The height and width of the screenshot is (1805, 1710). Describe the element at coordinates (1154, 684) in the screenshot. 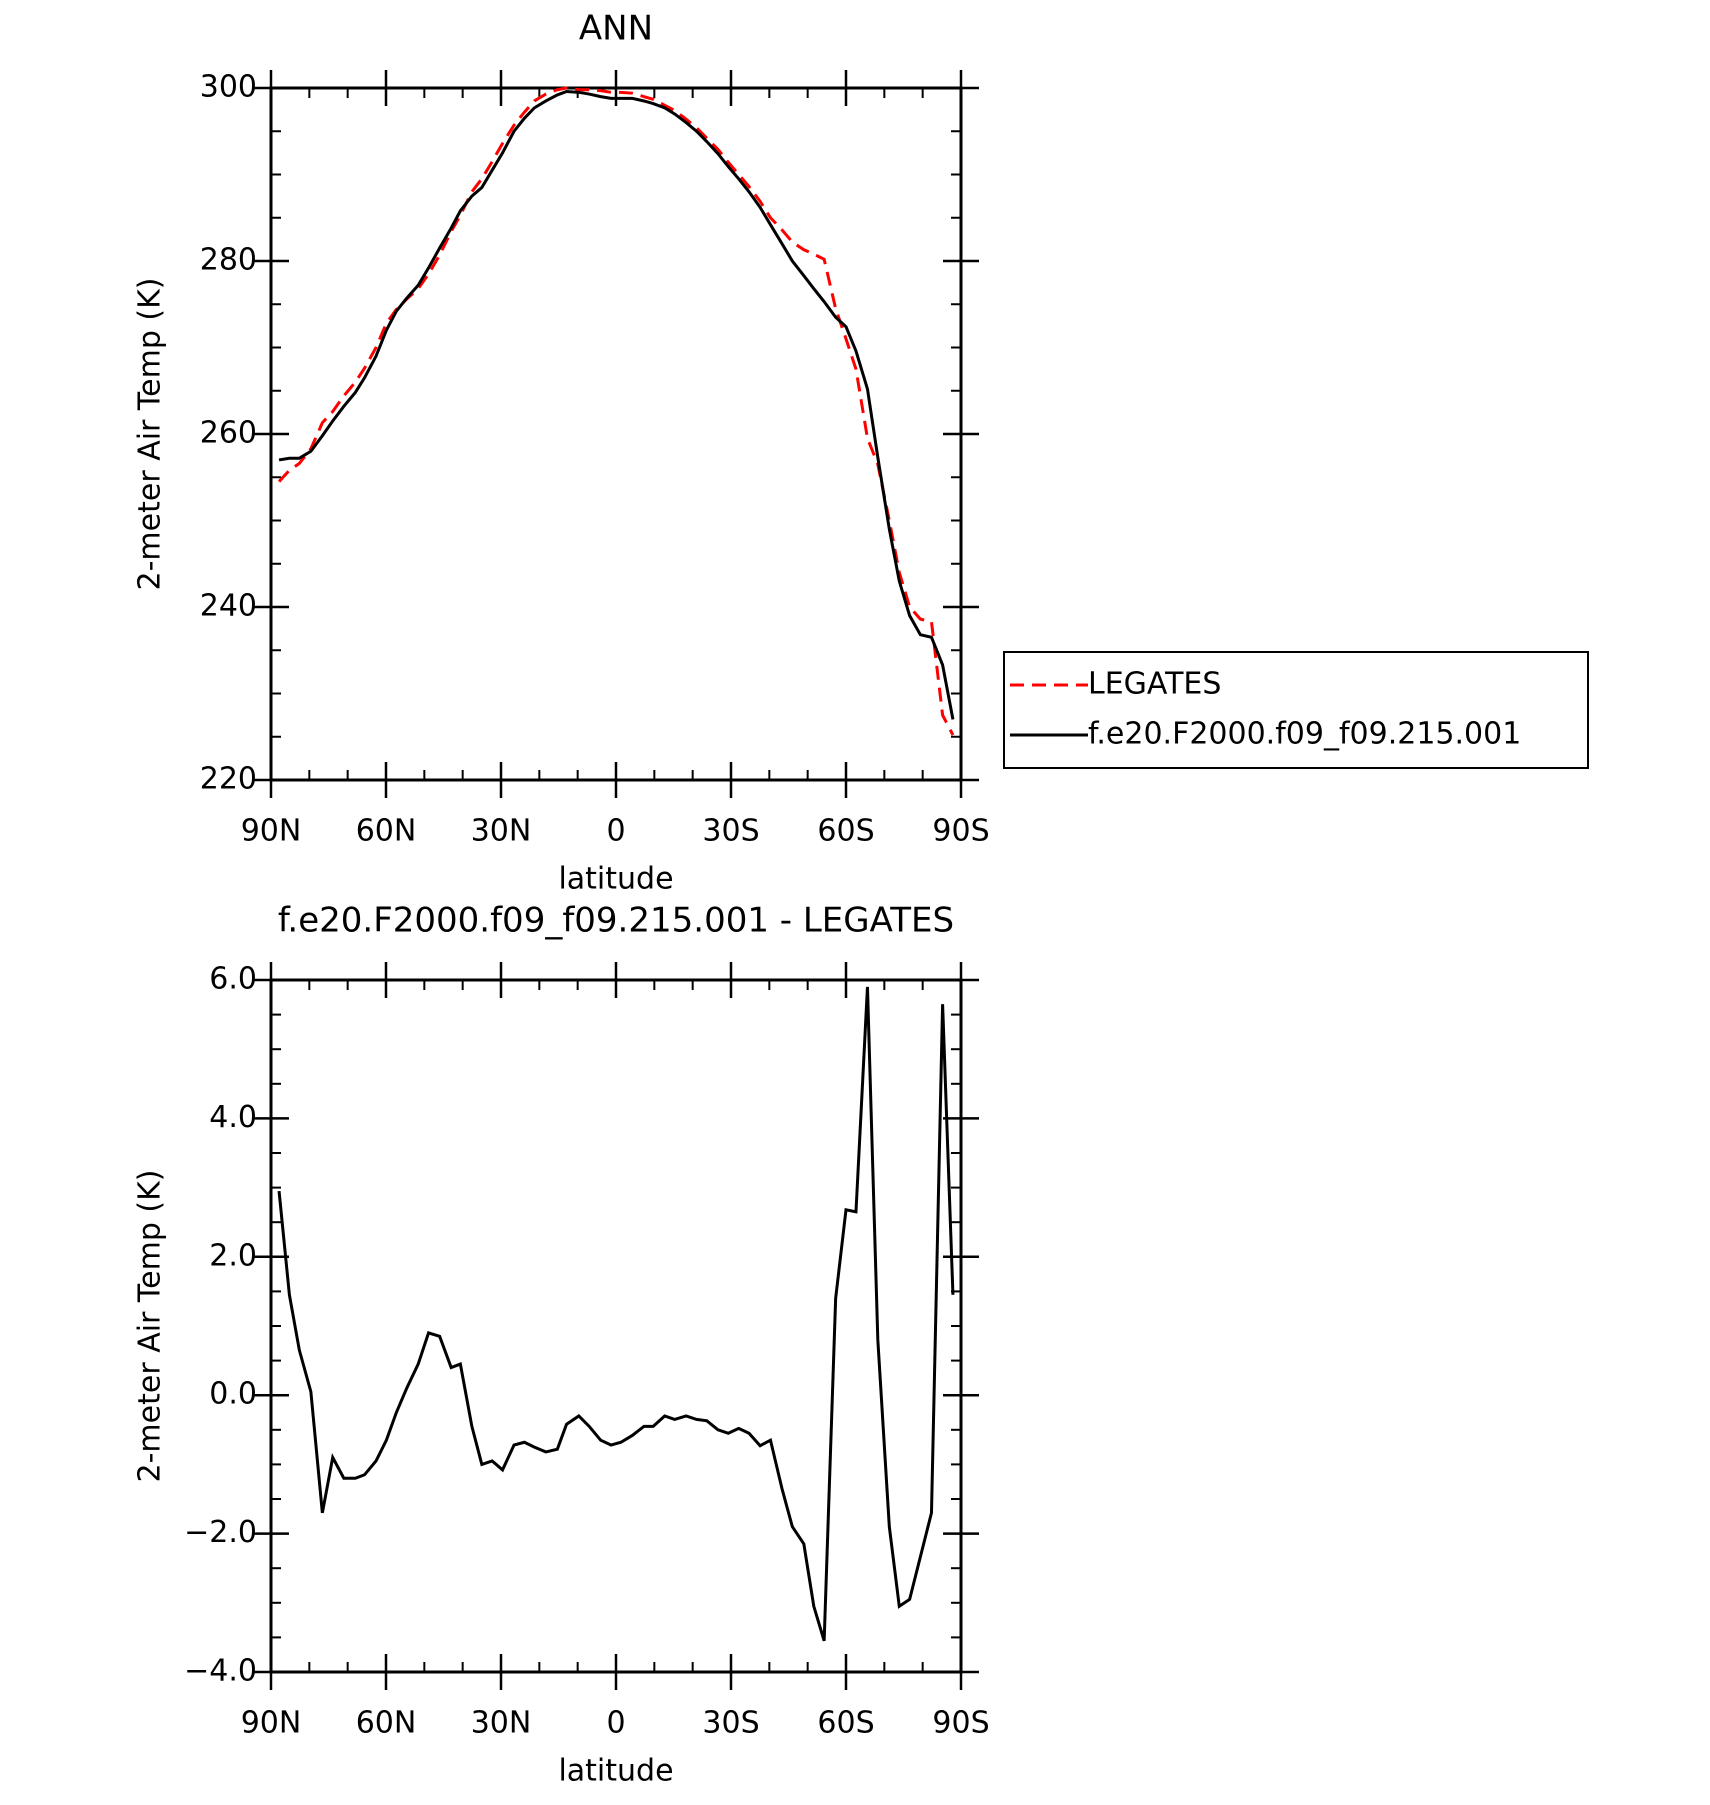

I see `legend-label: LEGATES` at that location.